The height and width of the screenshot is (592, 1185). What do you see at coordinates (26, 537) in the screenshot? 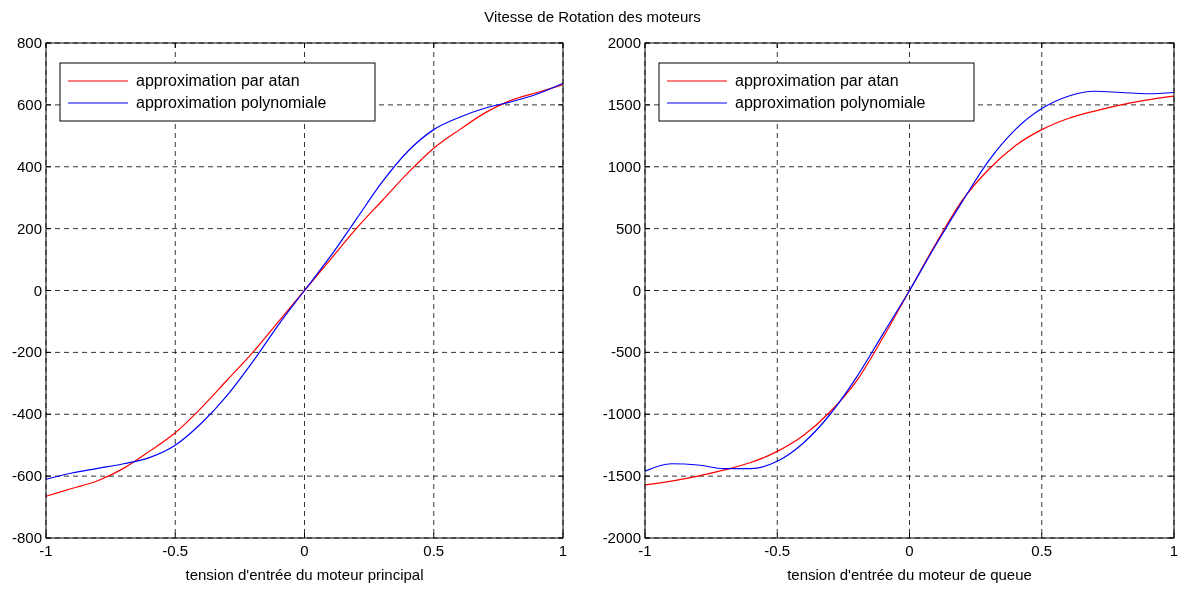
I see `y-tick-label: -800` at bounding box center [26, 537].